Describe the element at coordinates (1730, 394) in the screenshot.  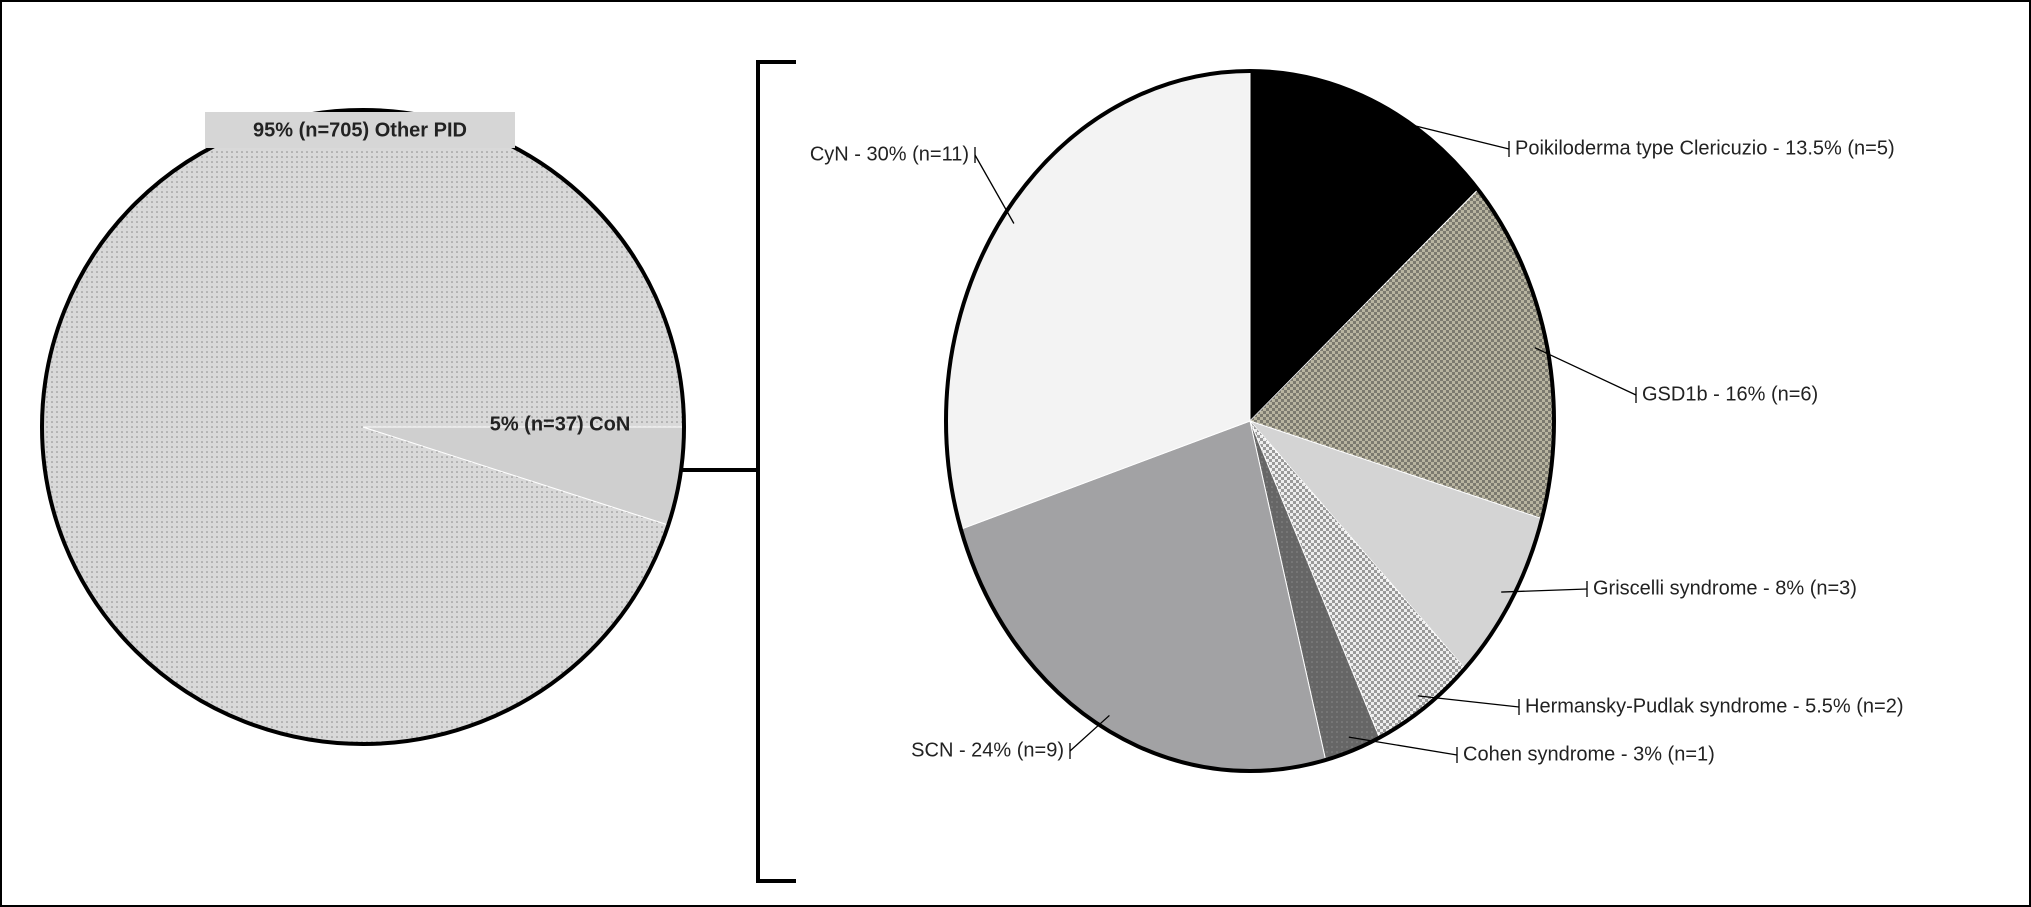
I see `slice-label: GSD1b - 16% (n=6)` at that location.